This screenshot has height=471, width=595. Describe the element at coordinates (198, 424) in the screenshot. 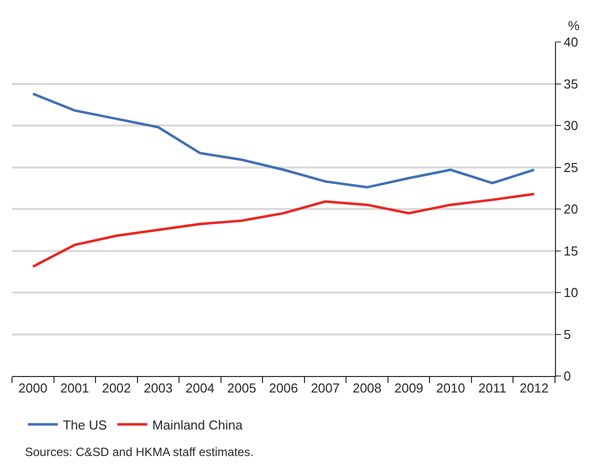

I see `legend-label: Mainland China` at that location.